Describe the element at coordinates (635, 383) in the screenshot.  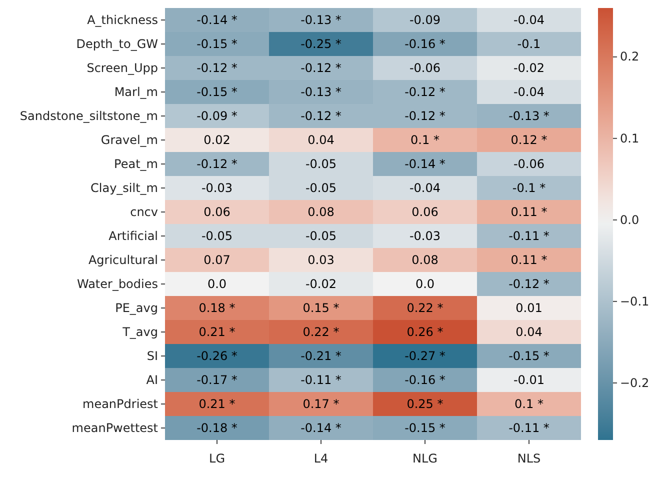
I see `color-bar-label: −0.2` at that location.